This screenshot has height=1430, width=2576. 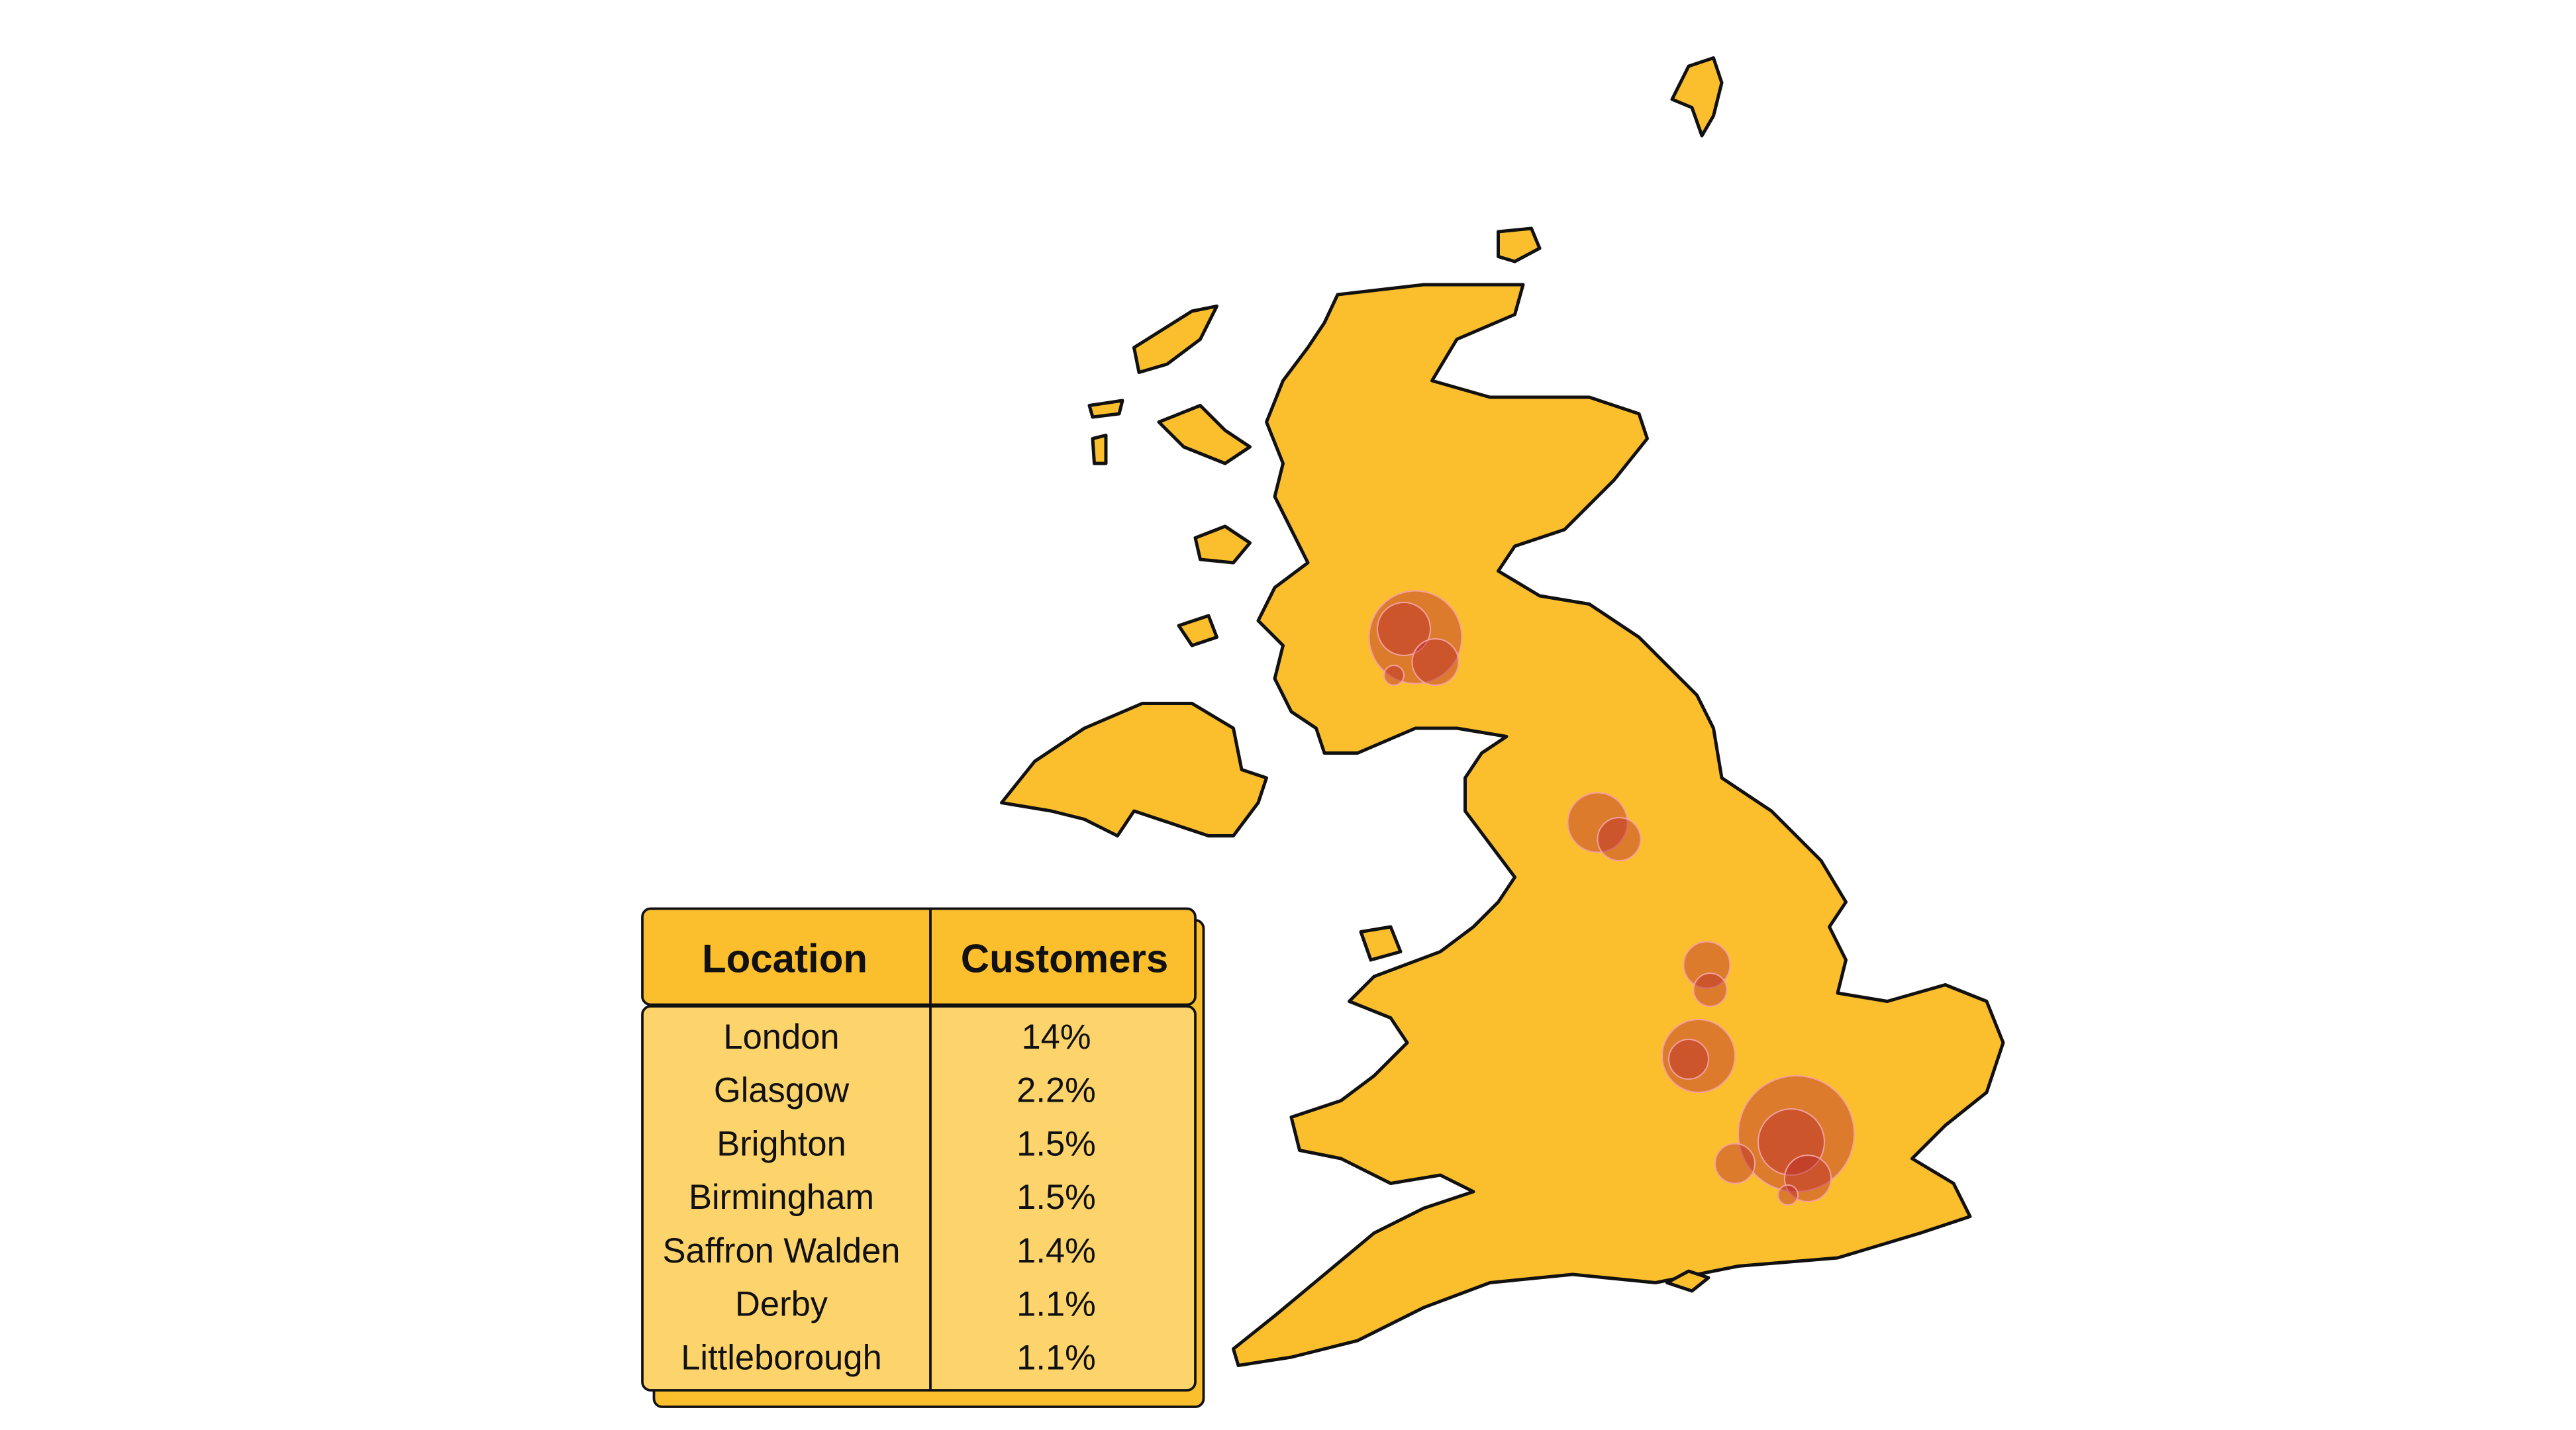 I want to click on shetland, so click(x=1697, y=97).